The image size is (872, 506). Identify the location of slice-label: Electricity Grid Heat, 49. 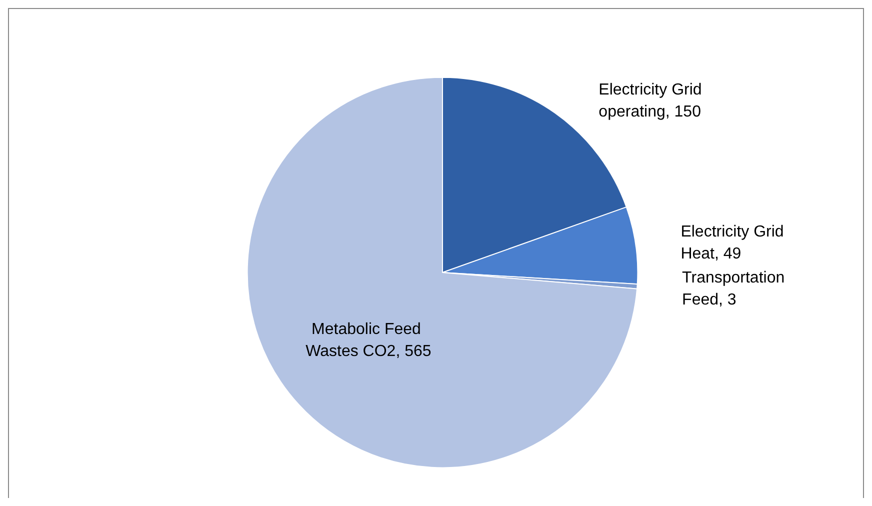
(734, 242).